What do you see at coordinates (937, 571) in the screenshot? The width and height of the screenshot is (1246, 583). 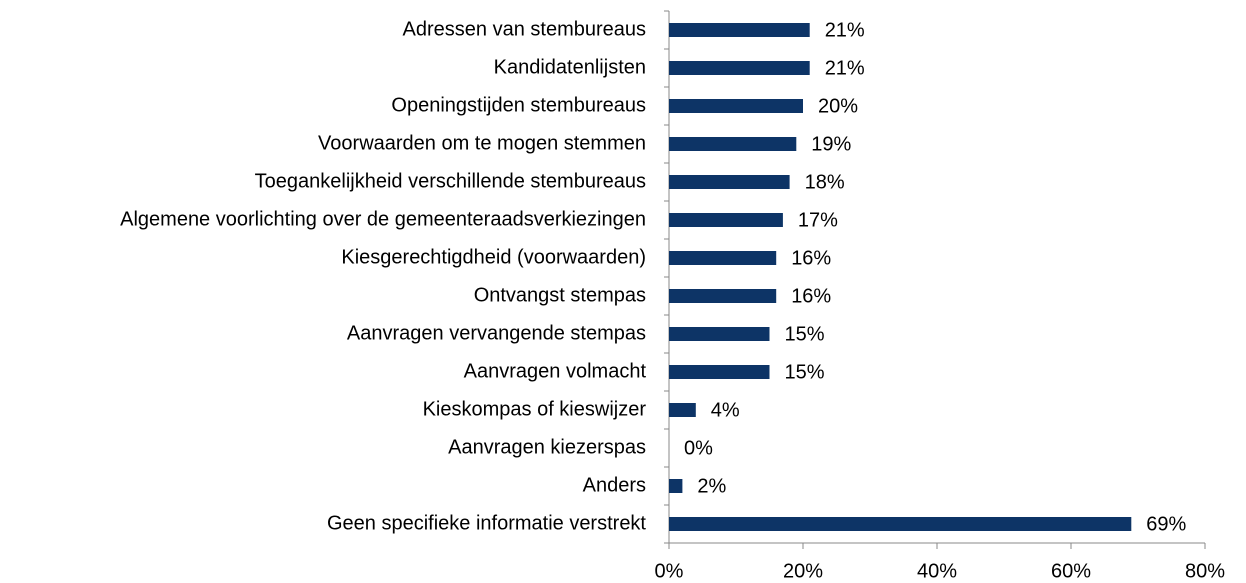 I see `x-tick-label: 40%` at bounding box center [937, 571].